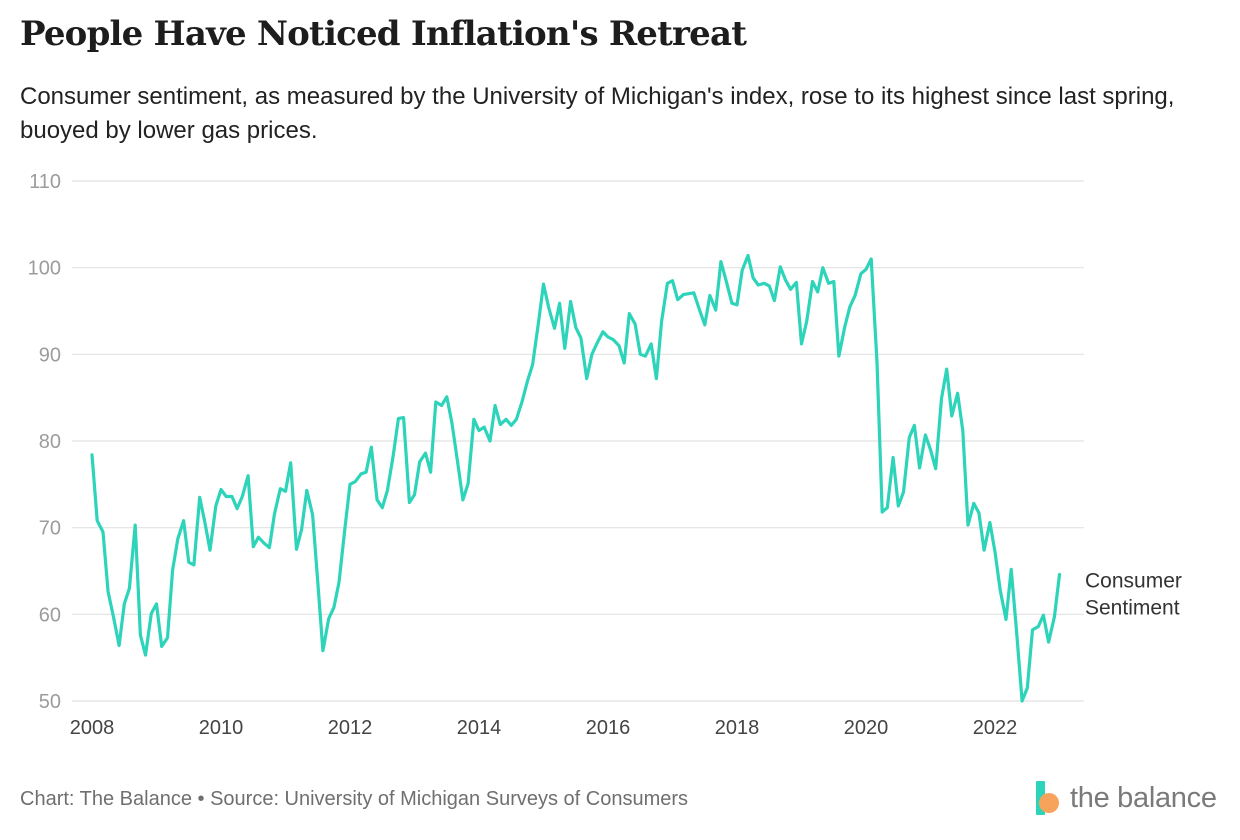  I want to click on x-tick-label: 2020, so click(866, 728).